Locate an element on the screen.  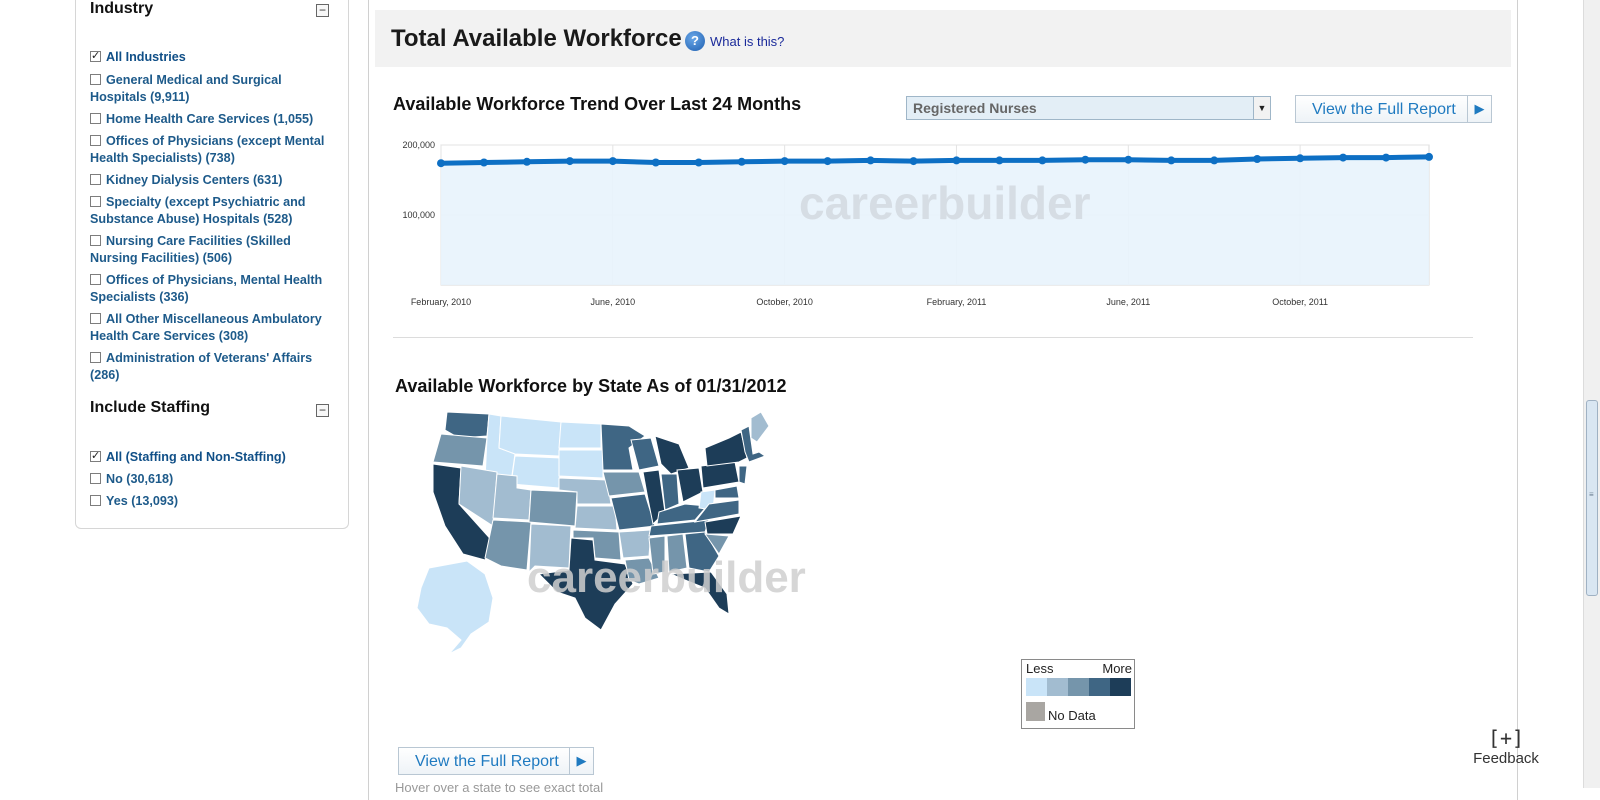
feedback-widget: [+] Feedback is located at coordinates (1506, 746).